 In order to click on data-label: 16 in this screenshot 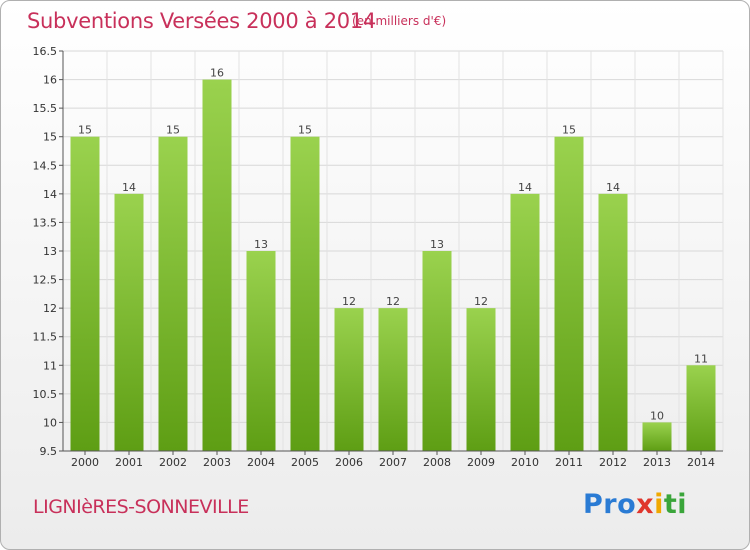, I will do `click(217, 73)`.